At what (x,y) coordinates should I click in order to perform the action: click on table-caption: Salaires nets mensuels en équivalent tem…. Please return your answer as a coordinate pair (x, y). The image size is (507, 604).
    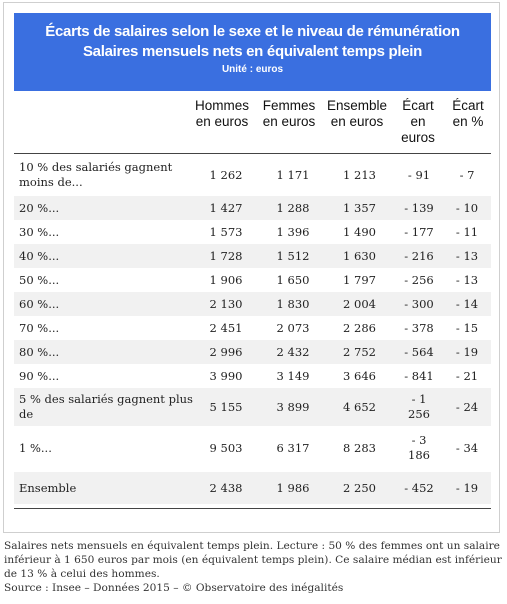
    Looking at the image, I should click on (254, 567).